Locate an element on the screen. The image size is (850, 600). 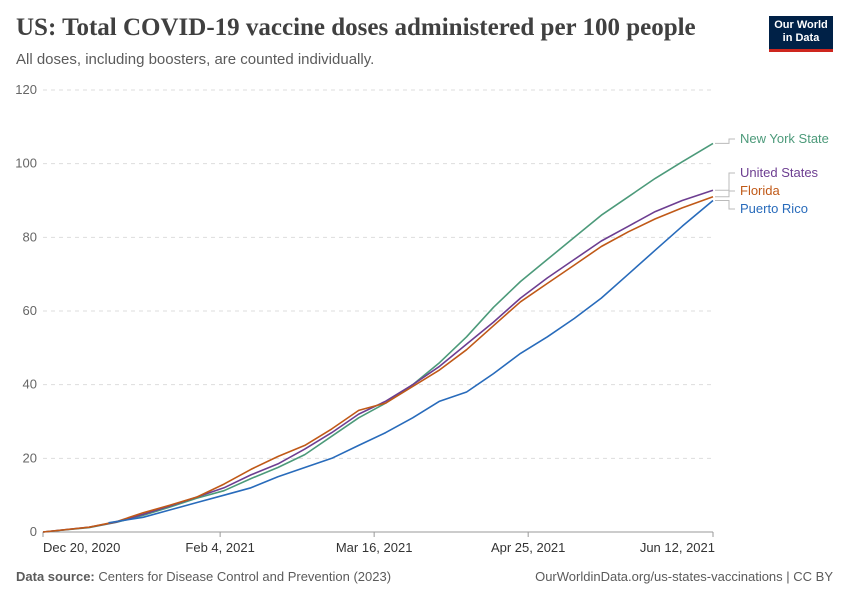
y-tick-label: 80 is located at coordinates (30, 236).